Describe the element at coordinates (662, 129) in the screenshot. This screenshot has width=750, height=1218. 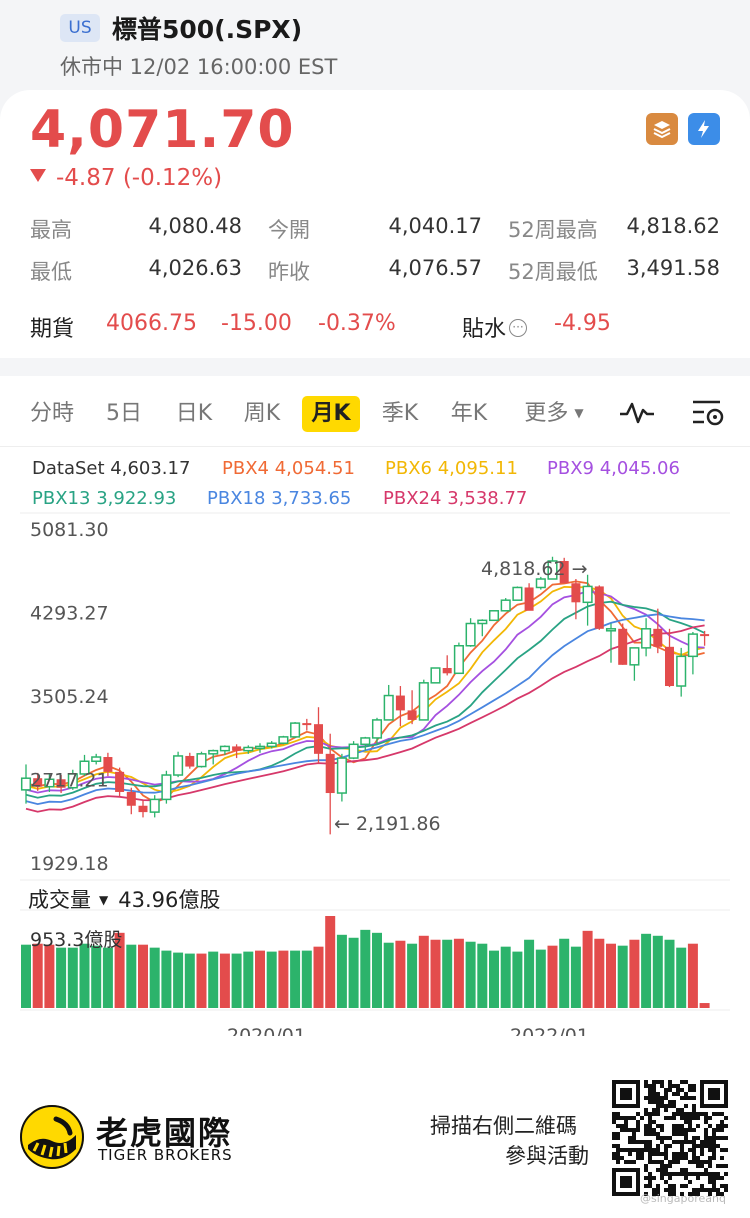
I see `layers-icon` at that location.